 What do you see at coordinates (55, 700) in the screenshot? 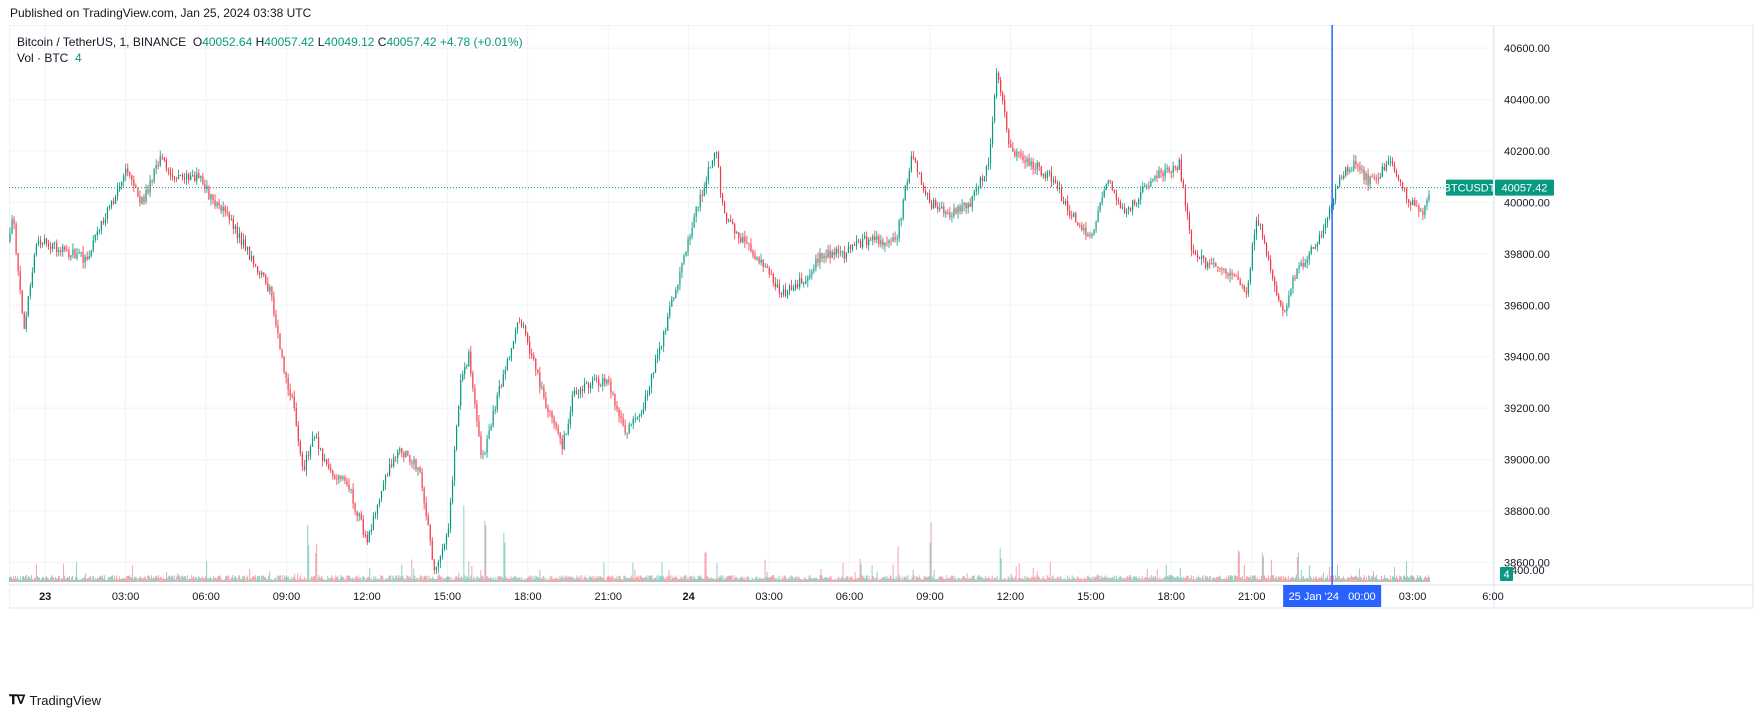
I see `tradingview-logo: 𝐓∇ TradingView` at bounding box center [55, 700].